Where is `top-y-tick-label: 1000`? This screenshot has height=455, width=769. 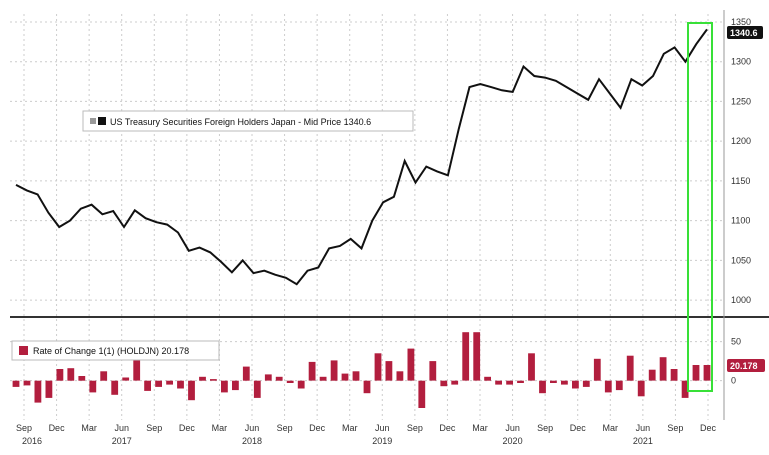 top-y-tick-label: 1000 is located at coordinates (741, 300).